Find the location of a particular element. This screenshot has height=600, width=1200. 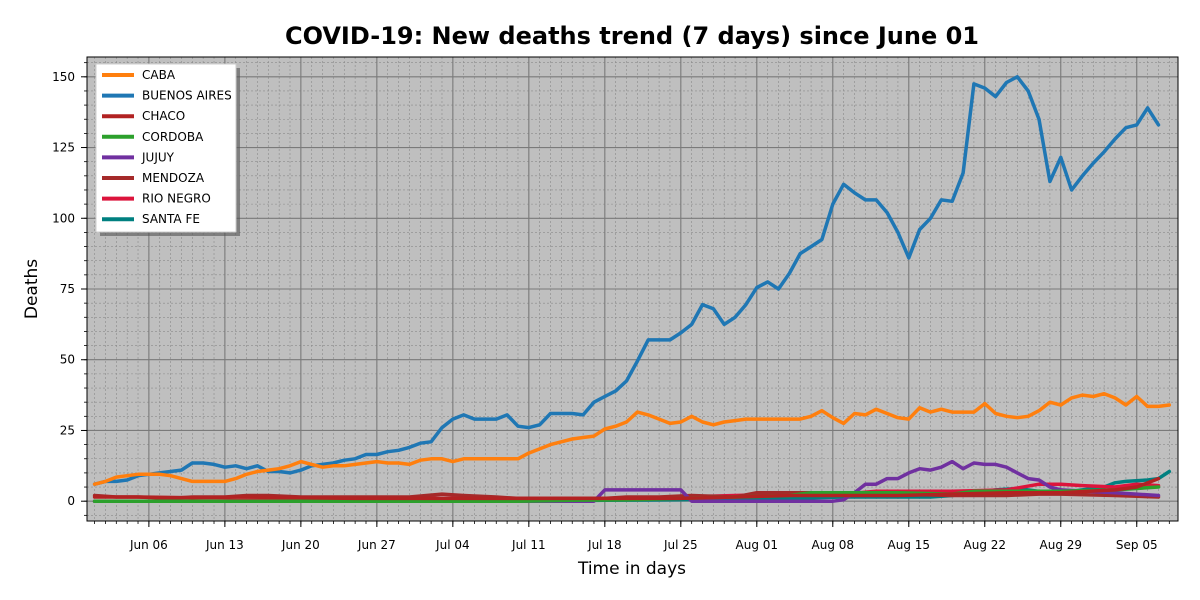

legend-label: CORDOBA is located at coordinates (173, 137).